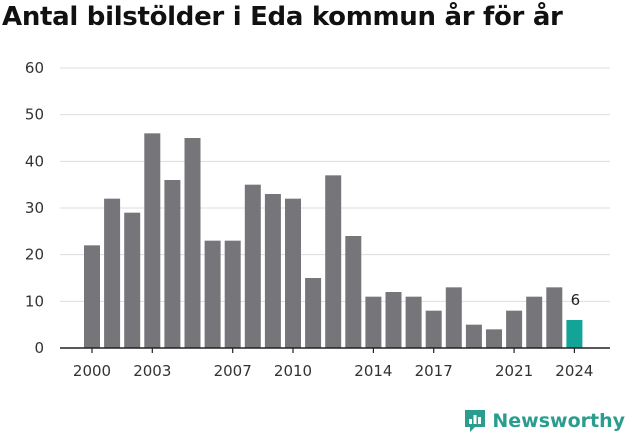  I want to click on bar-2006, so click(212, 294).